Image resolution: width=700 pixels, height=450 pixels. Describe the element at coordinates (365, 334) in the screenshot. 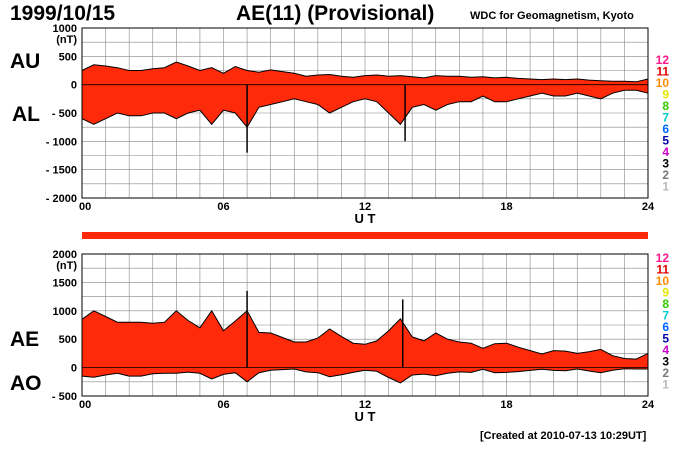

I see `series-line-ae` at that location.